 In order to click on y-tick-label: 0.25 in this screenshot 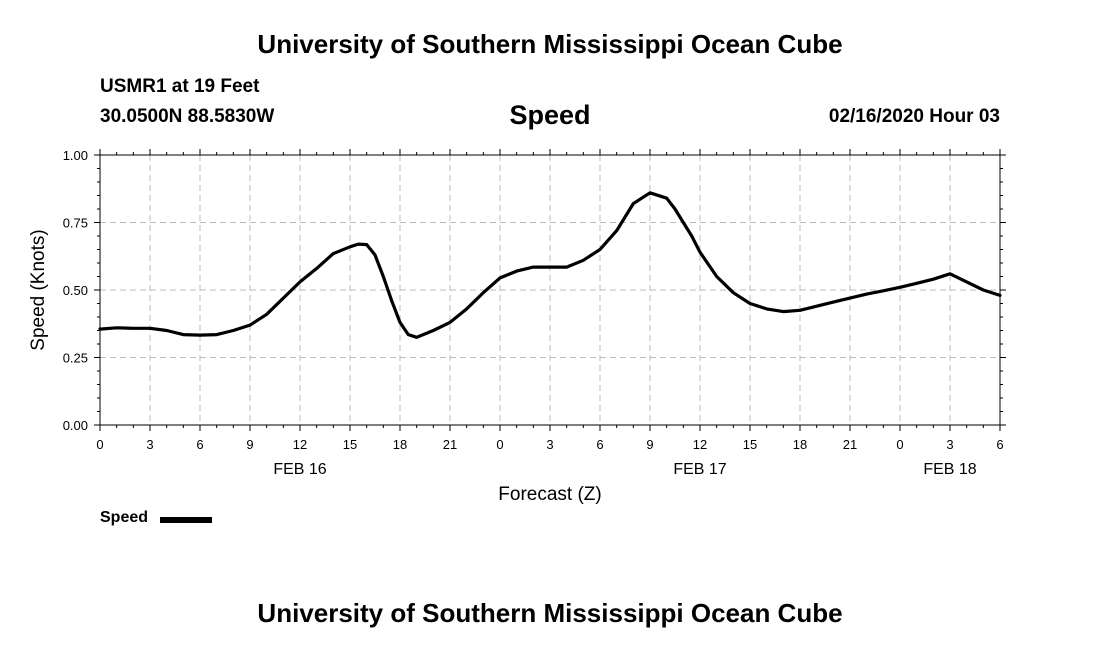, I will do `click(75, 358)`.